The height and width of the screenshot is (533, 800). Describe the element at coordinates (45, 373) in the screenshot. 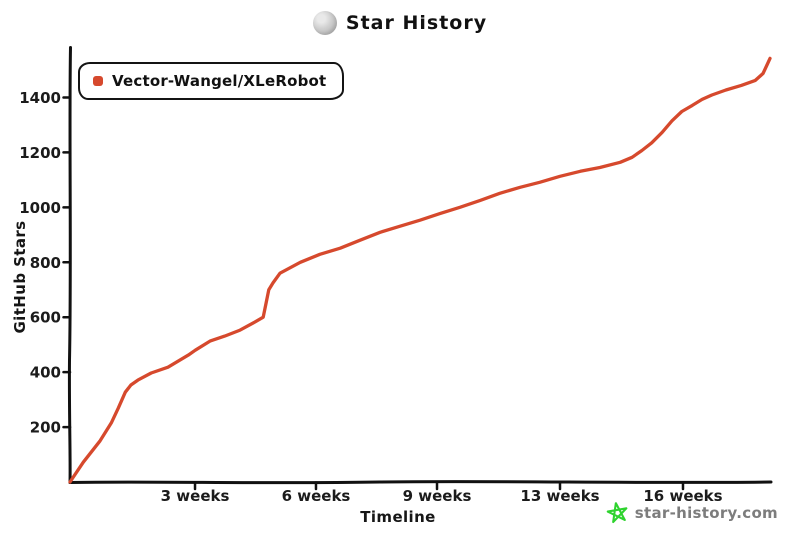

I see `y-tick-label: 400` at that location.